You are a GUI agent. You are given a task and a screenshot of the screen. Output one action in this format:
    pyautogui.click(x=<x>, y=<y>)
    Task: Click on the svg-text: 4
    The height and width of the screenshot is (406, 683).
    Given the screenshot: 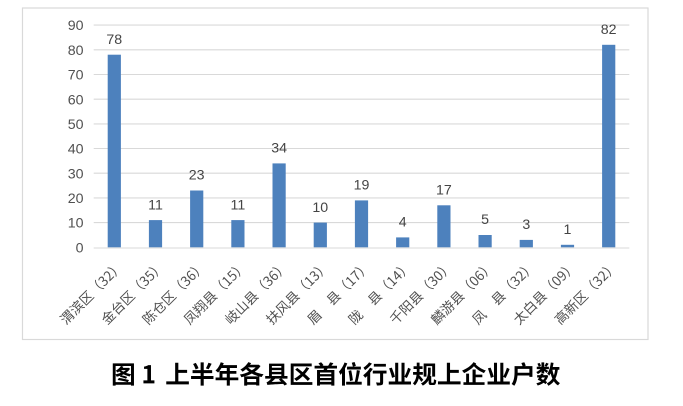 What is the action you would take?
    pyautogui.click(x=403, y=223)
    